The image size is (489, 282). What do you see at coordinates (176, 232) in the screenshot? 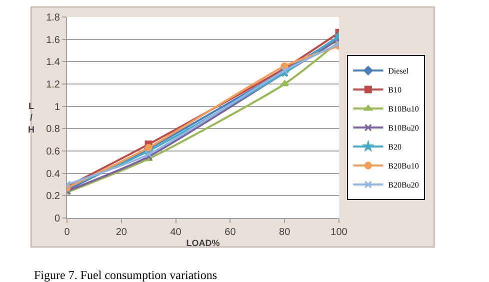
I see `x-tick-label: 40` at bounding box center [176, 232].